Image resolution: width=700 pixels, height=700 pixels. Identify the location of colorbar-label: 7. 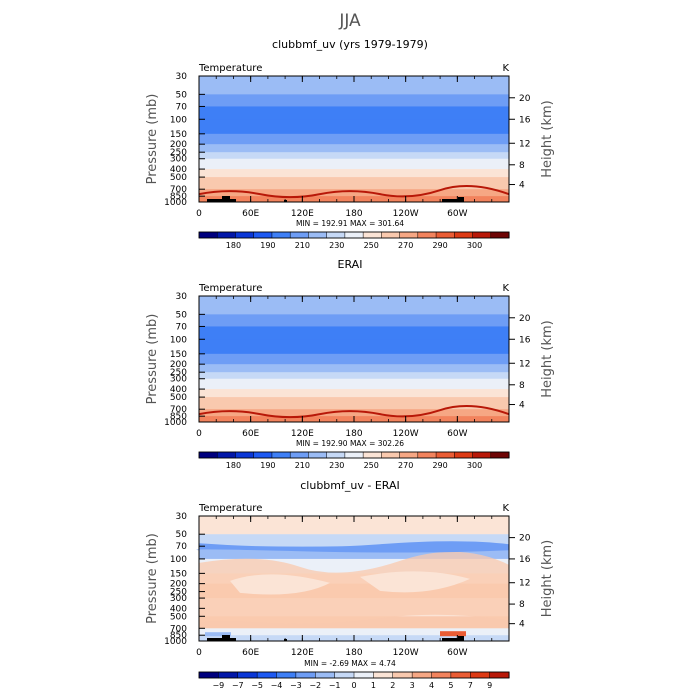
(470, 685).